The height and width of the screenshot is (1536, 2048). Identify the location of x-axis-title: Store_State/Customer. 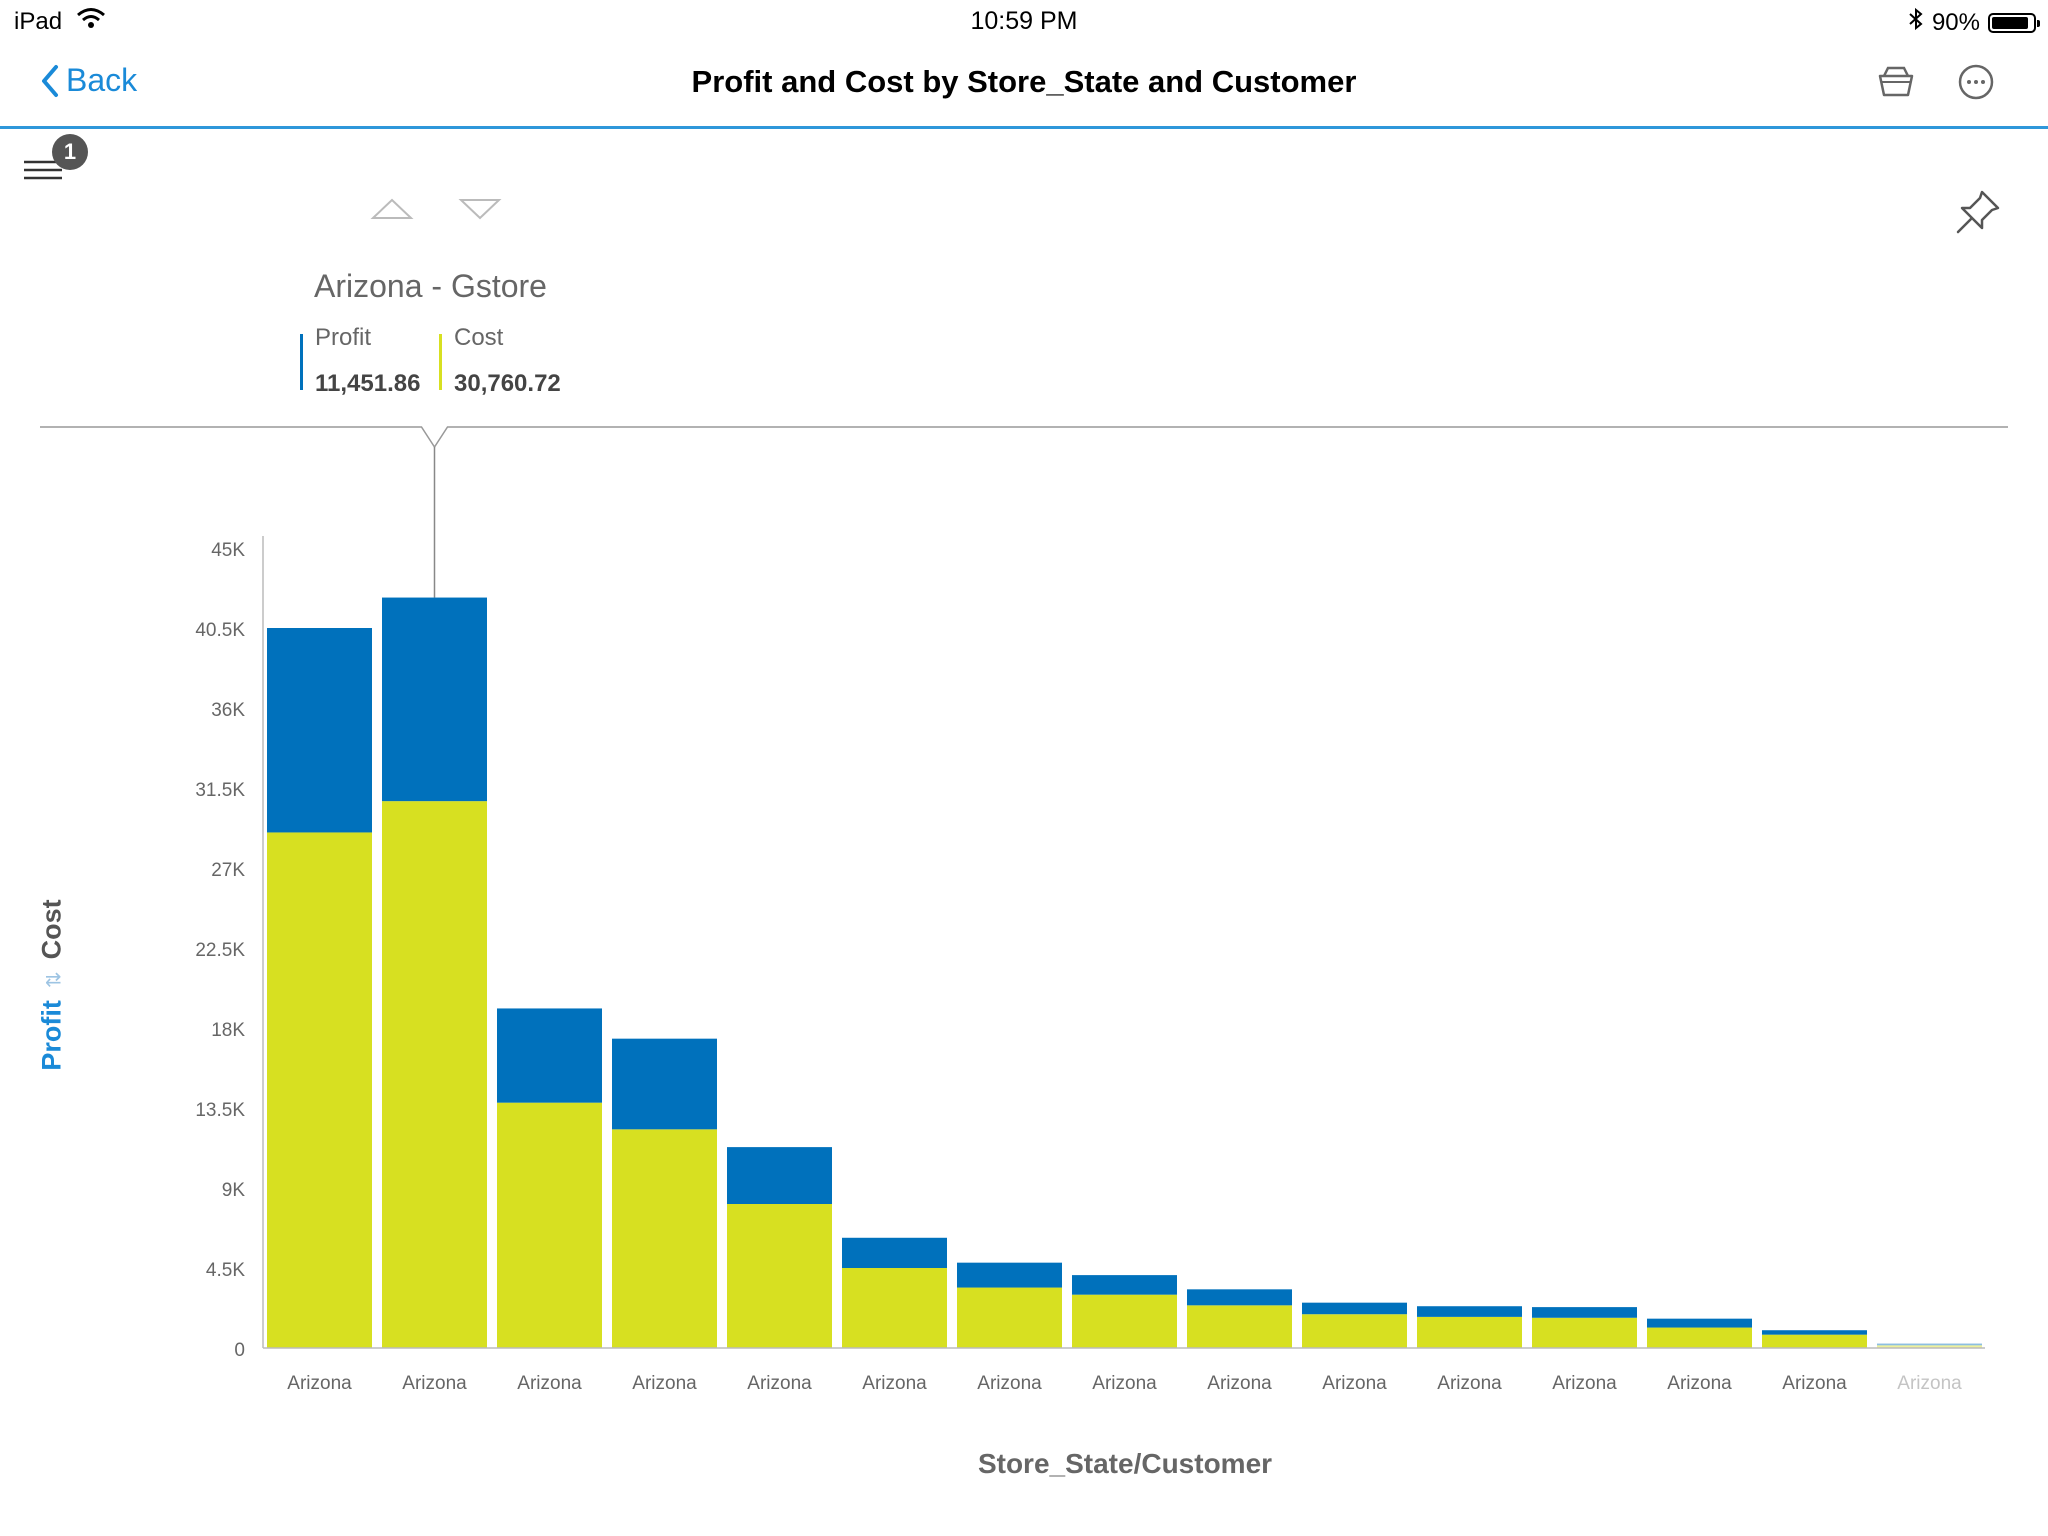
(1125, 1463).